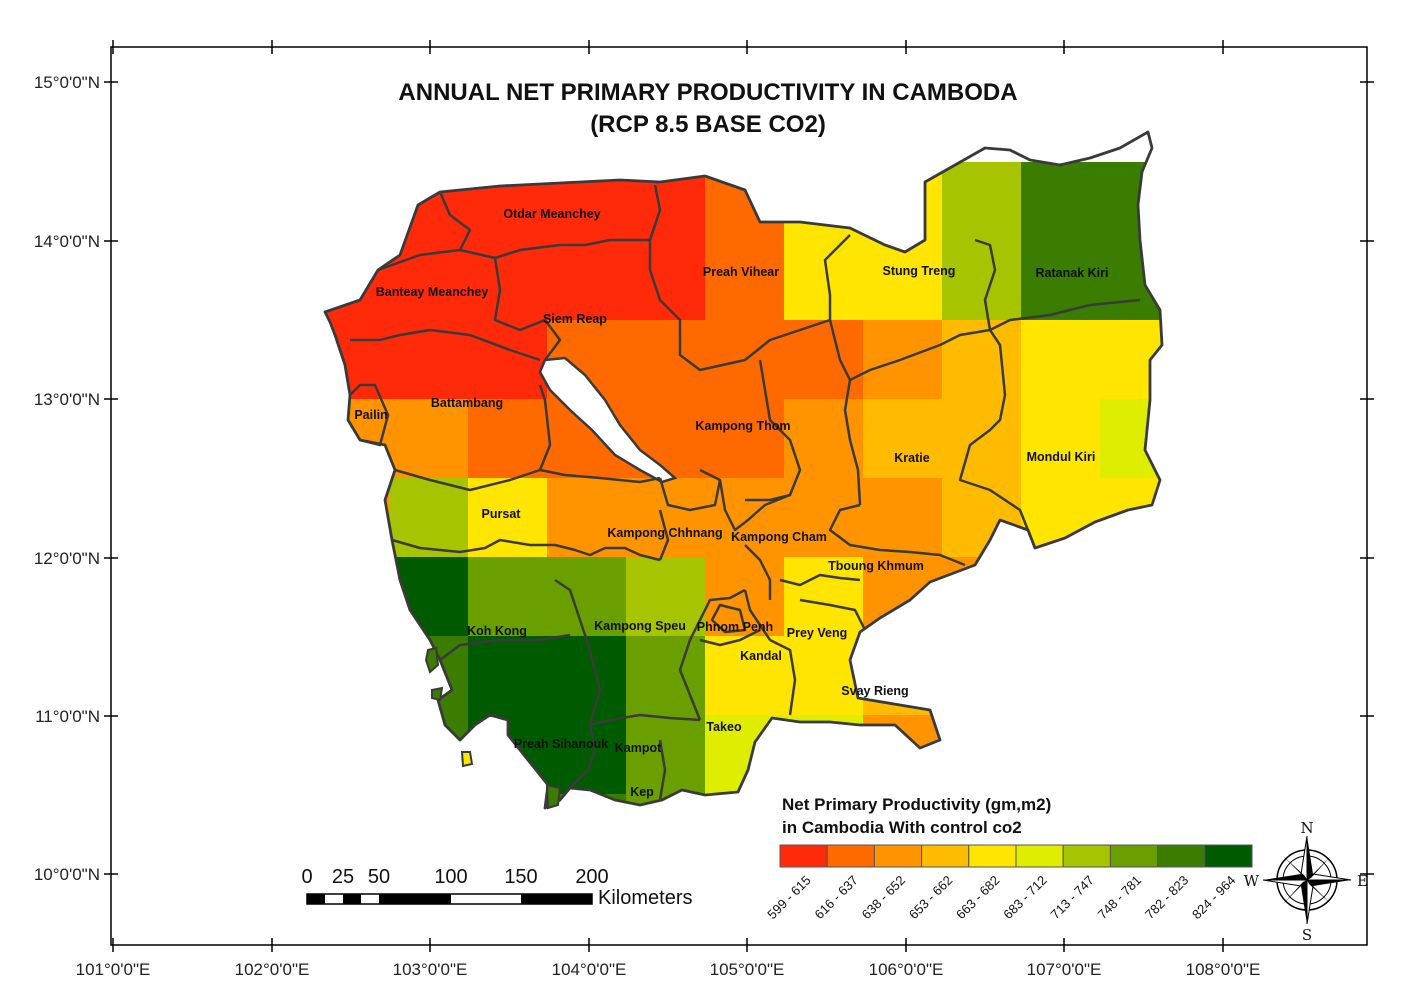  What do you see at coordinates (1319, 892) in the screenshot?
I see `compass-se` at bounding box center [1319, 892].